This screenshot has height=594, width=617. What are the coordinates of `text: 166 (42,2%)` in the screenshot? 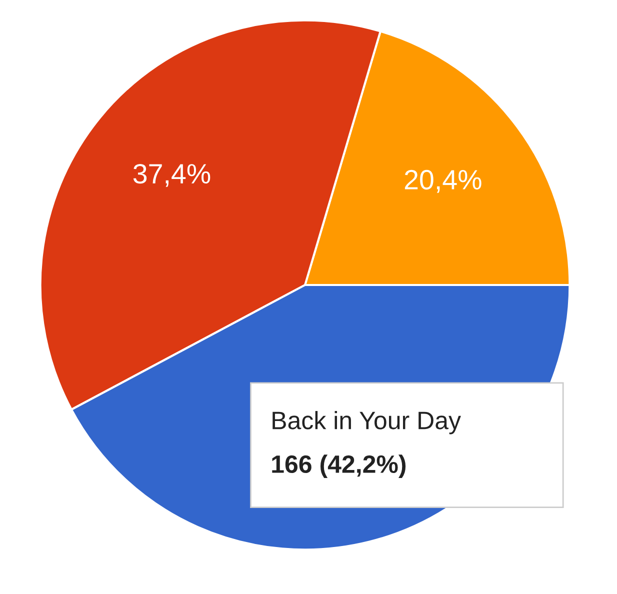 It's located at (339, 466).